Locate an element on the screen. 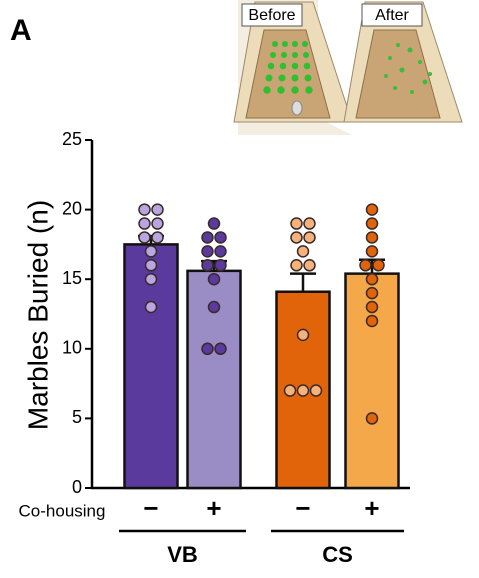  y-tick-label: 25 is located at coordinates (72, 139).